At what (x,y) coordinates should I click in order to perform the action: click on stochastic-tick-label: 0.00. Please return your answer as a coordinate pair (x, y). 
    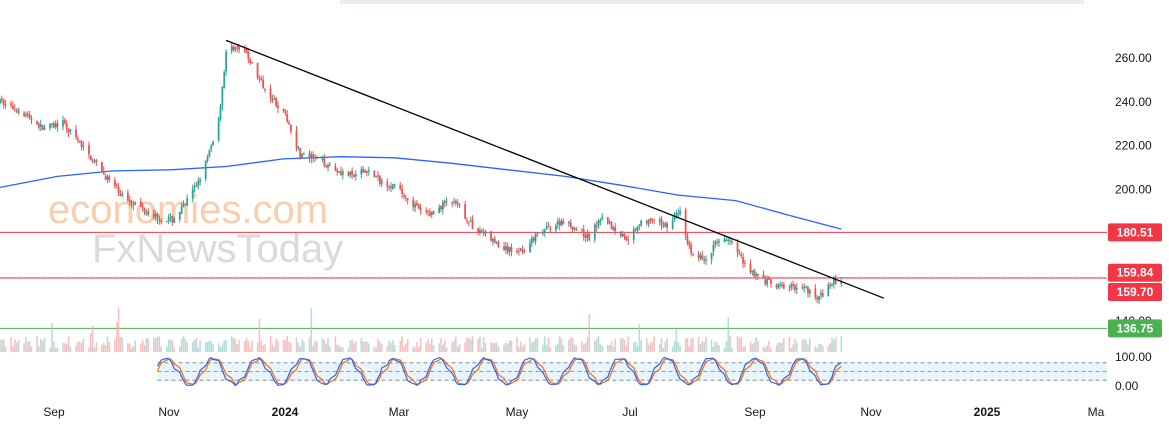
    Looking at the image, I should click on (1127, 386).